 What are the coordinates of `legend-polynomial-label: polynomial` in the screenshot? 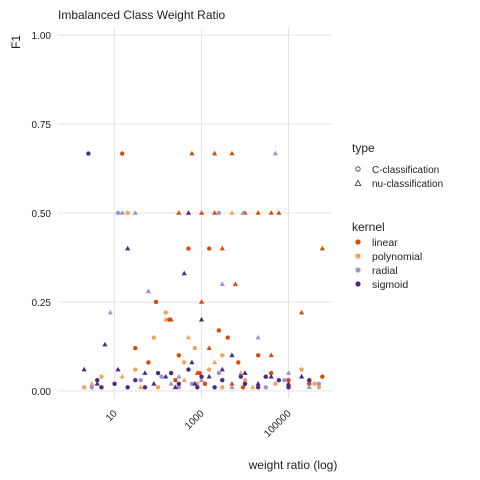 It's located at (397, 257).